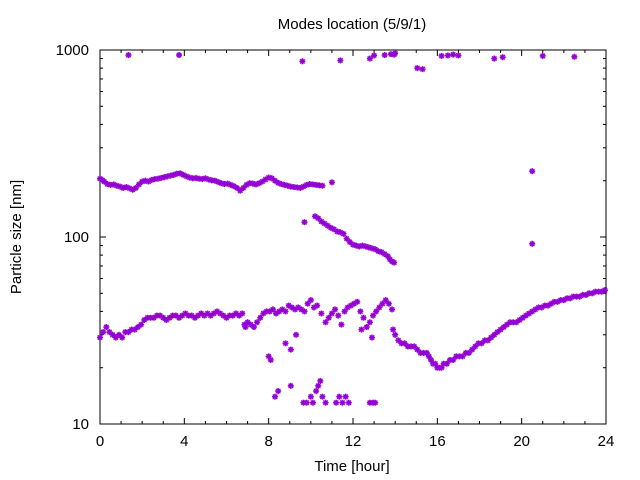  I want to click on x-tick-label: 12, so click(353, 441).